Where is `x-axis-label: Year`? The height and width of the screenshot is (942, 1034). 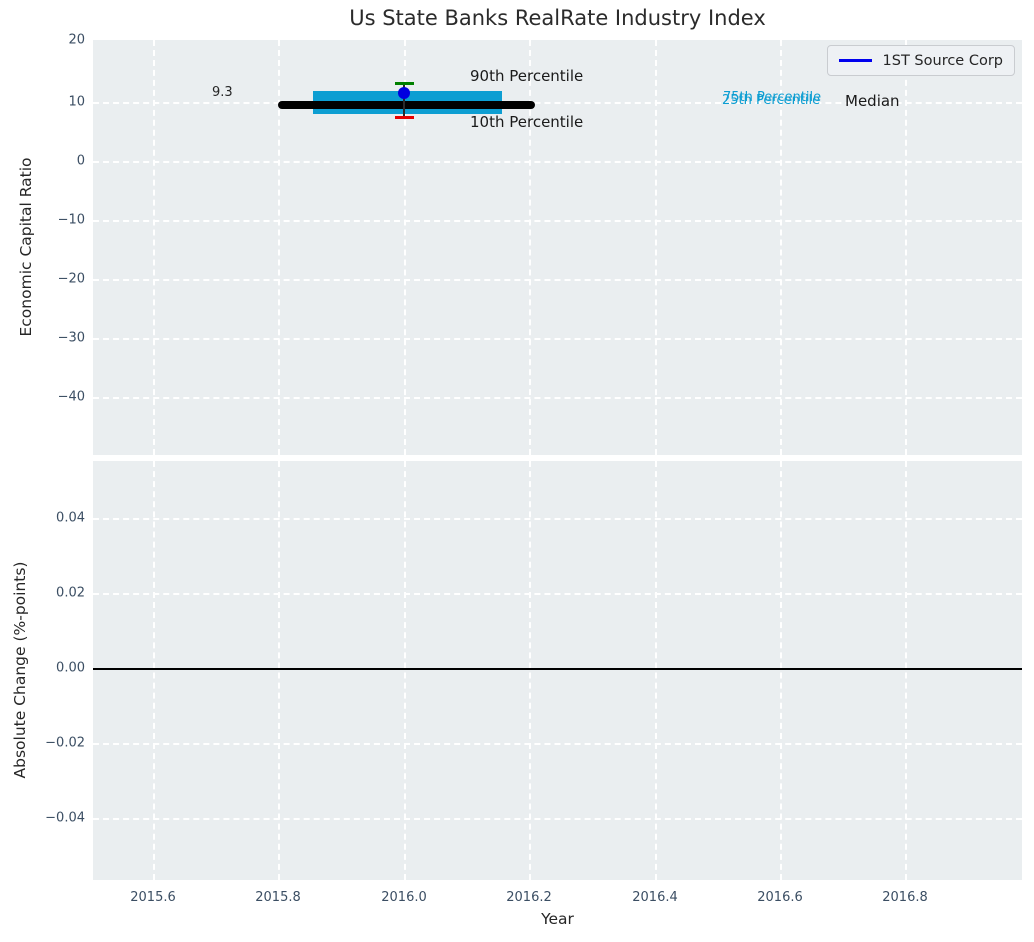 x-axis-label: Year is located at coordinates (557, 919).